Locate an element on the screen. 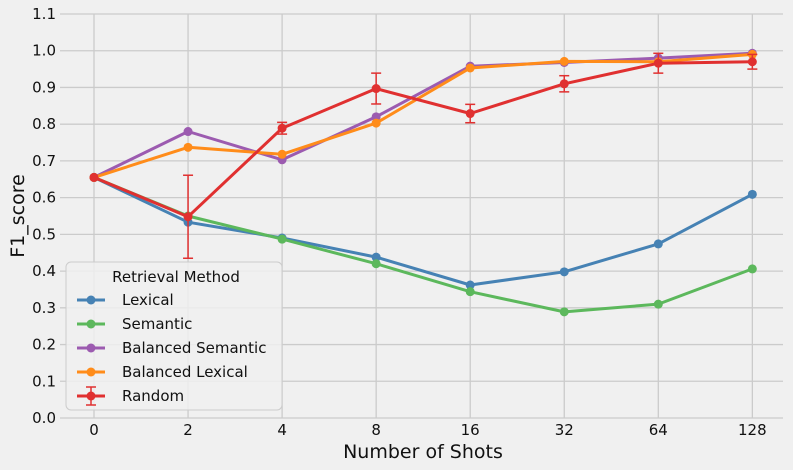 The image size is (793, 470). y-tick-label: 0.3 is located at coordinates (44, 308).